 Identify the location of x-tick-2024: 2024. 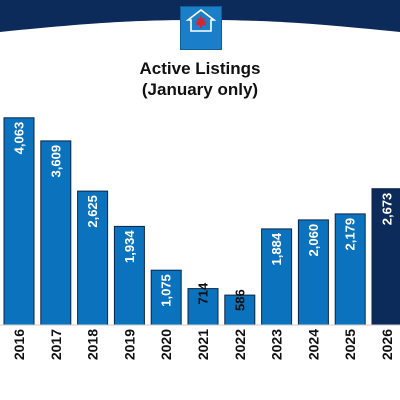
(313, 344).